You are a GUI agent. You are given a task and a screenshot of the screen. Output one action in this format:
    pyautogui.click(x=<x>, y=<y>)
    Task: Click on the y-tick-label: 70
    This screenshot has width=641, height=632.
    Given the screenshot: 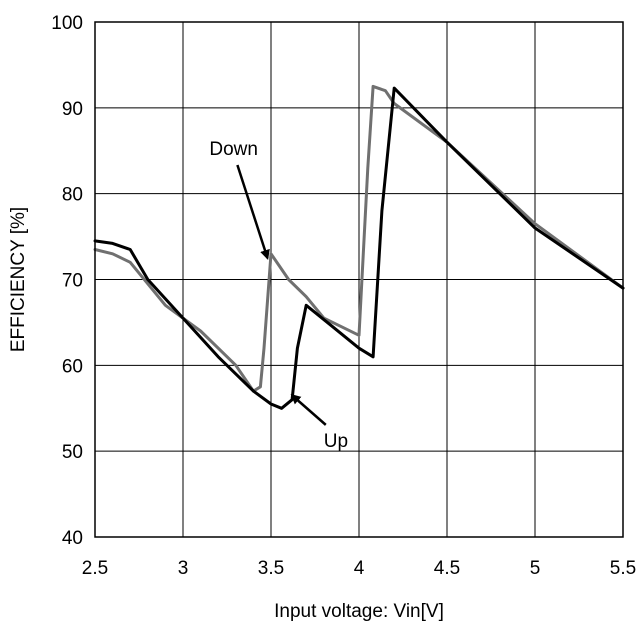 What is the action you would take?
    pyautogui.click(x=72, y=281)
    